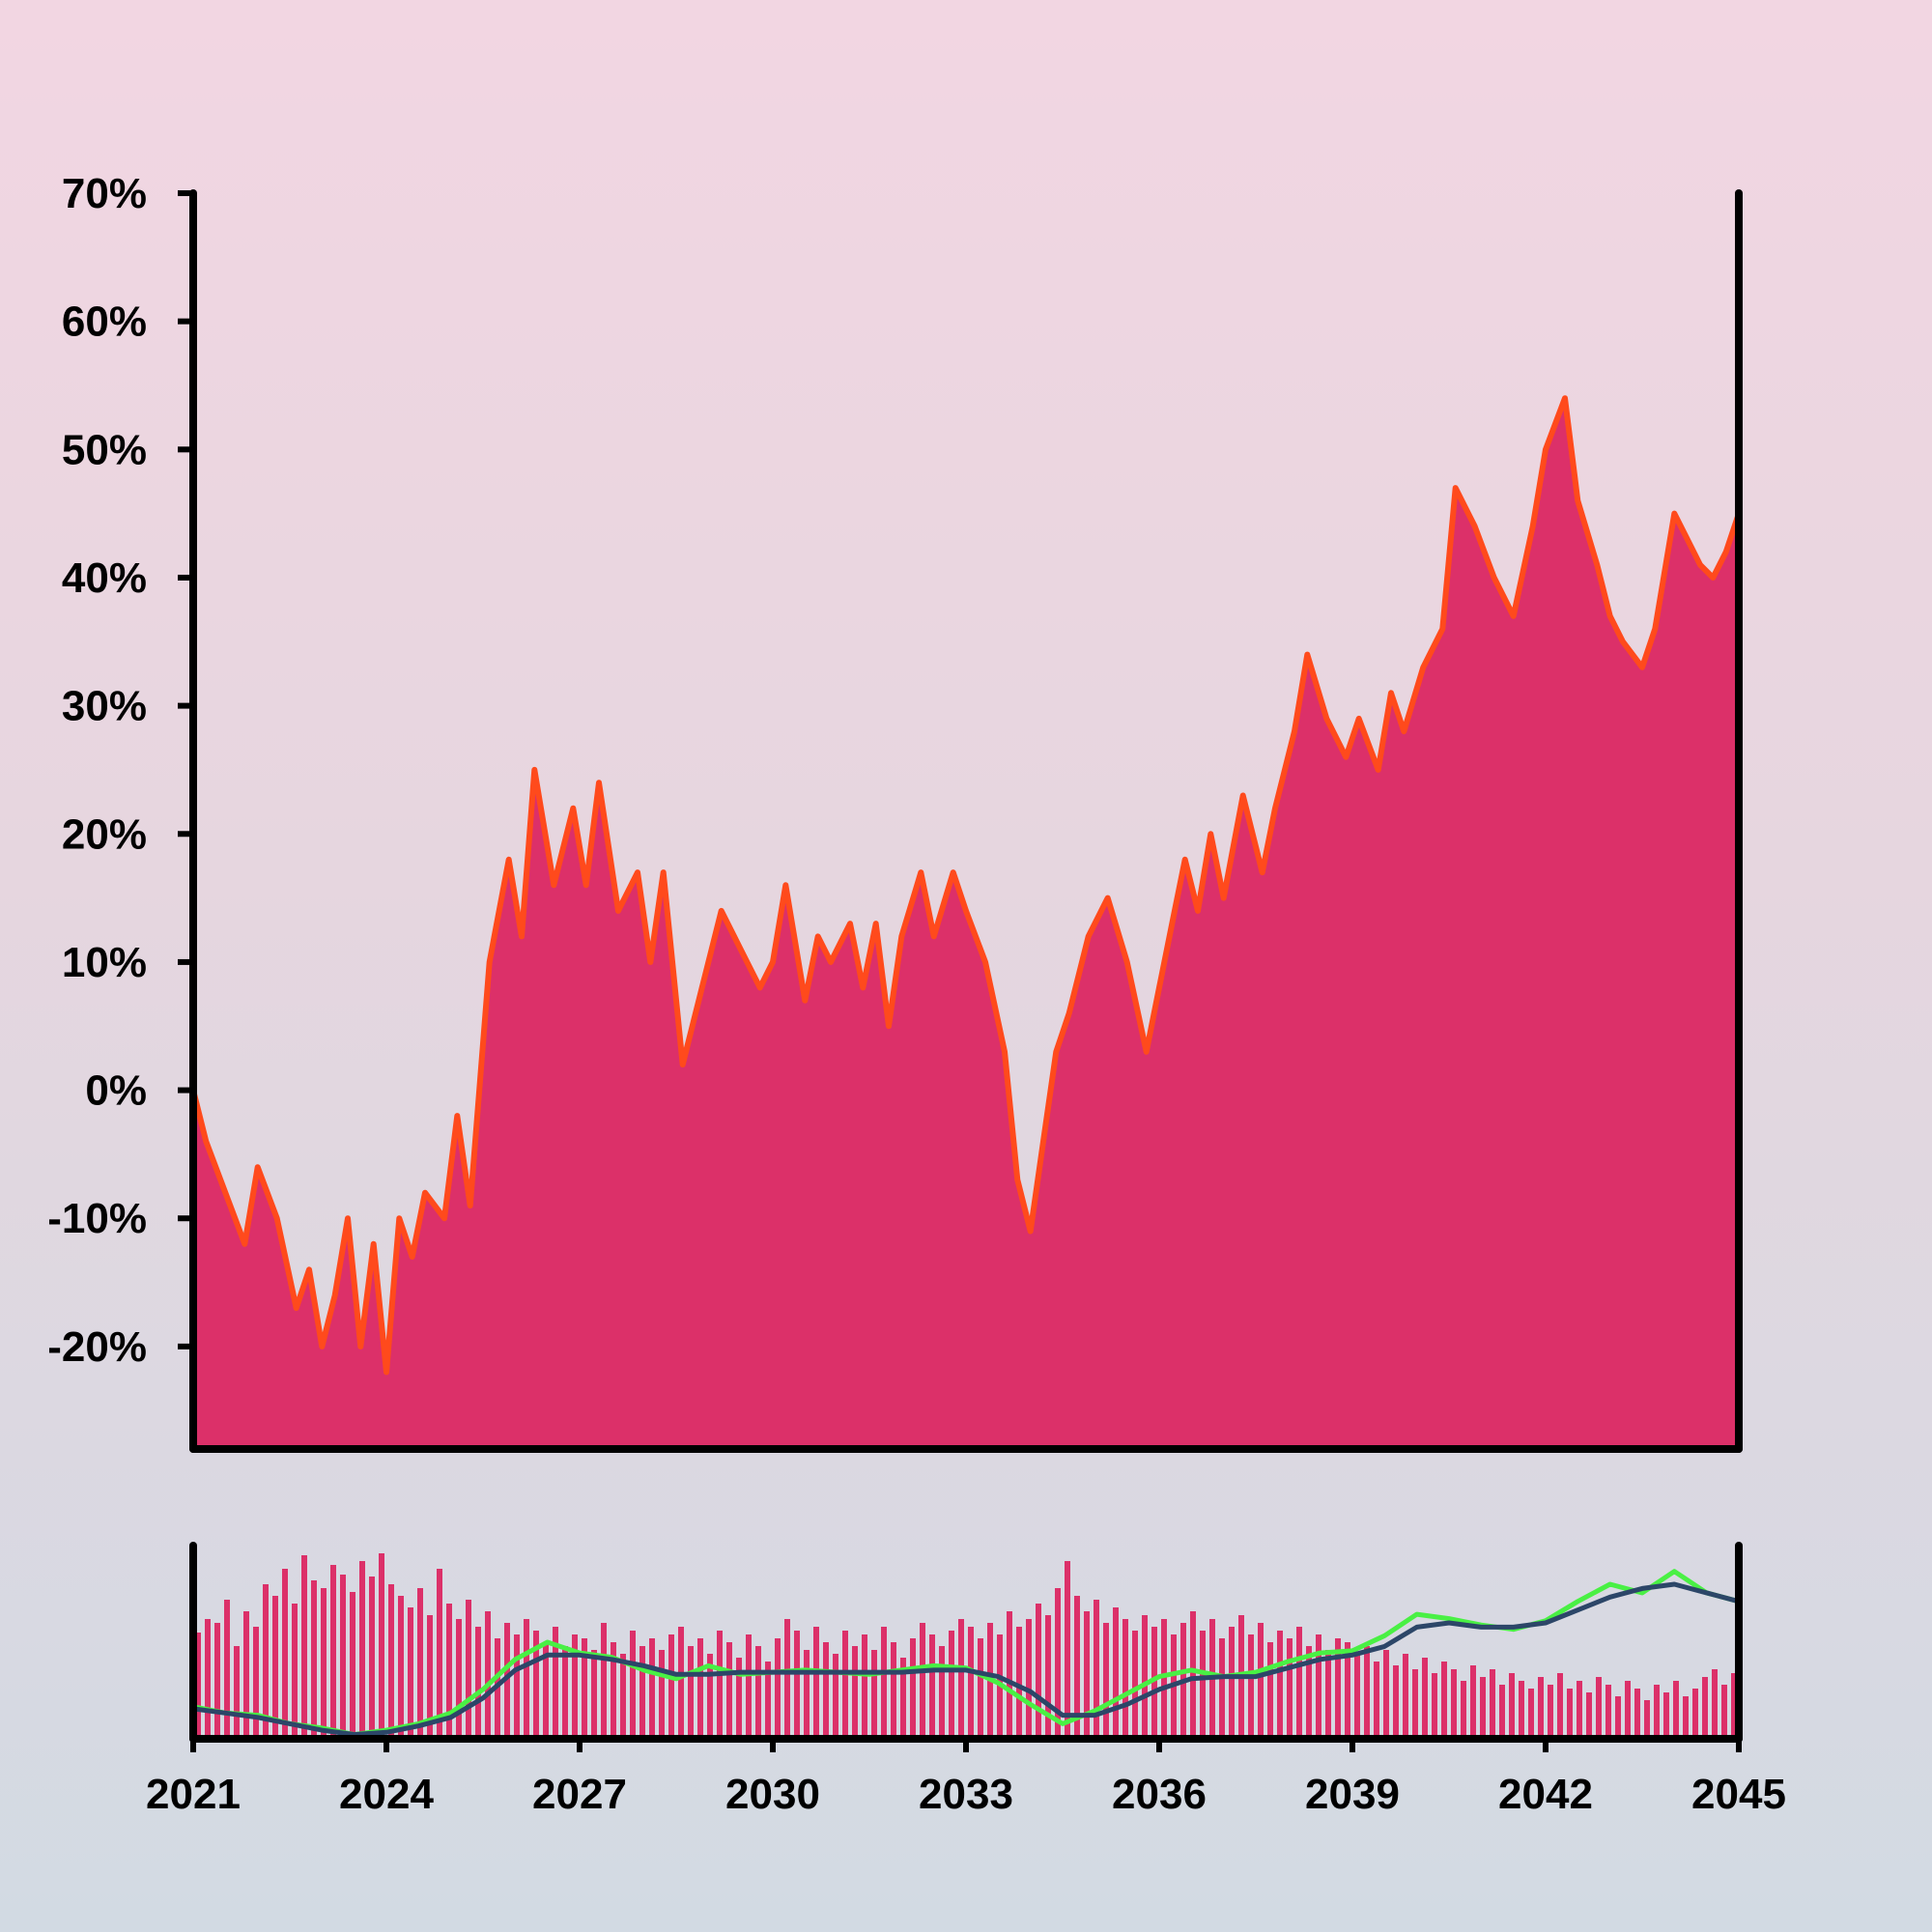 The width and height of the screenshot is (1932, 1932). I want to click on x-tick-label: 2030, so click(772, 1794).